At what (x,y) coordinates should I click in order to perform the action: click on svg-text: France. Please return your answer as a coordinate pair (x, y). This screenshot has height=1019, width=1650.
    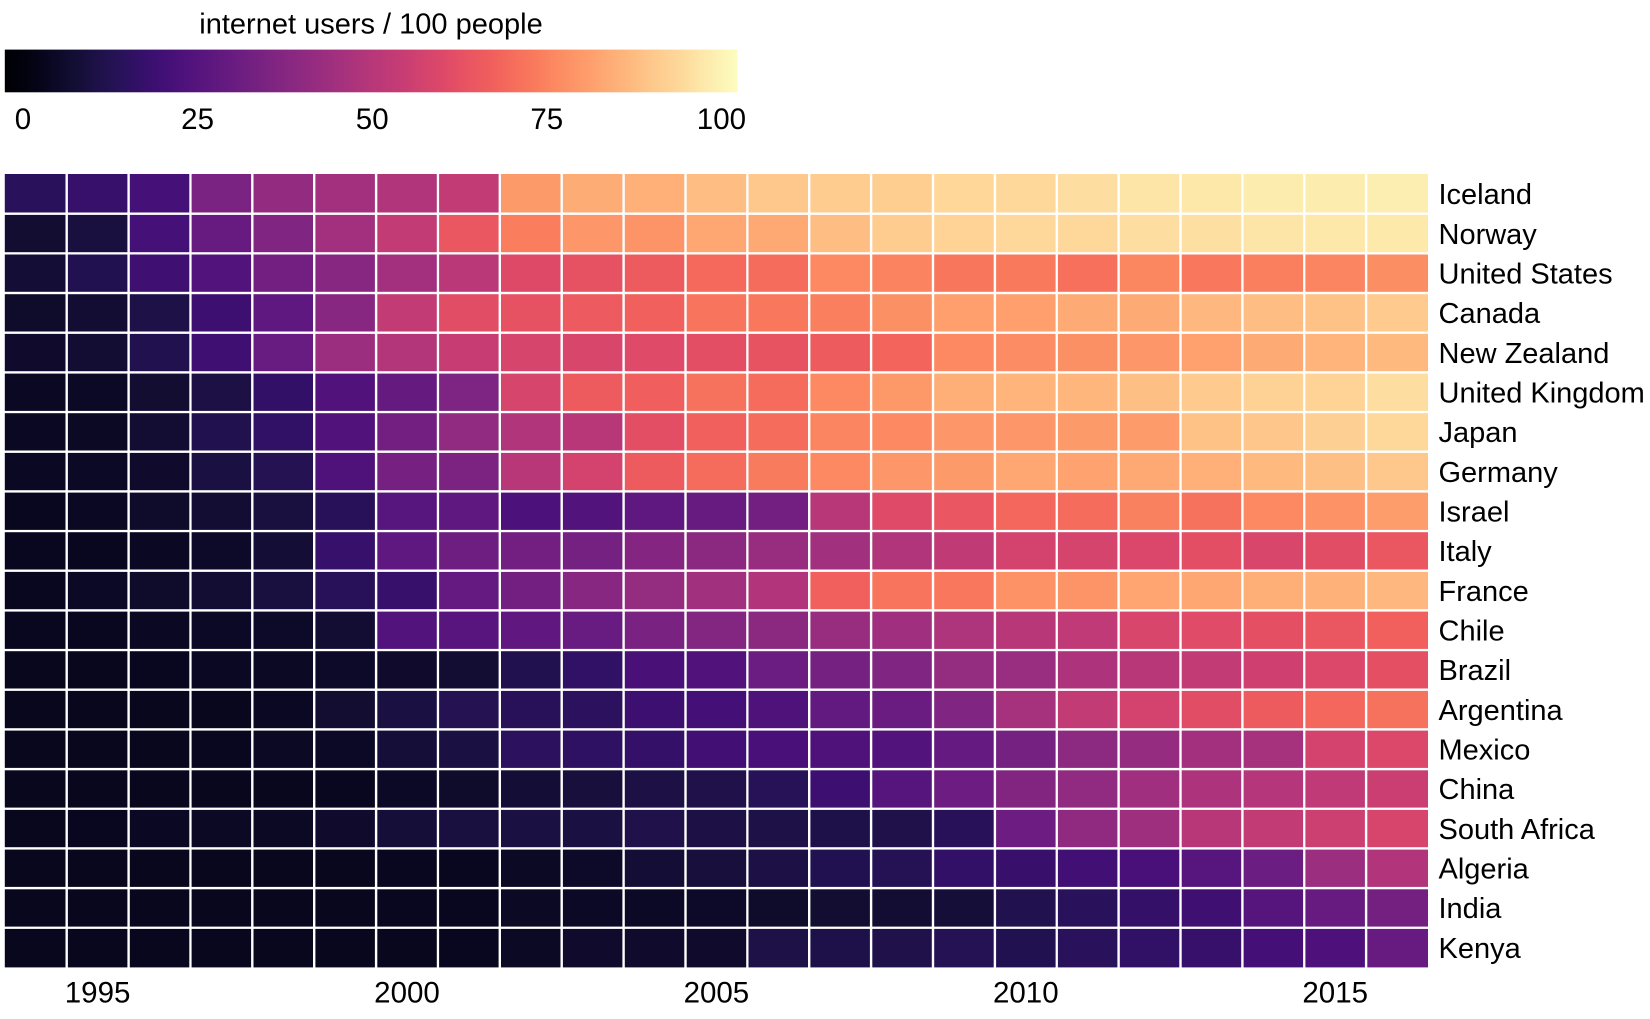
    Looking at the image, I should click on (1484, 592).